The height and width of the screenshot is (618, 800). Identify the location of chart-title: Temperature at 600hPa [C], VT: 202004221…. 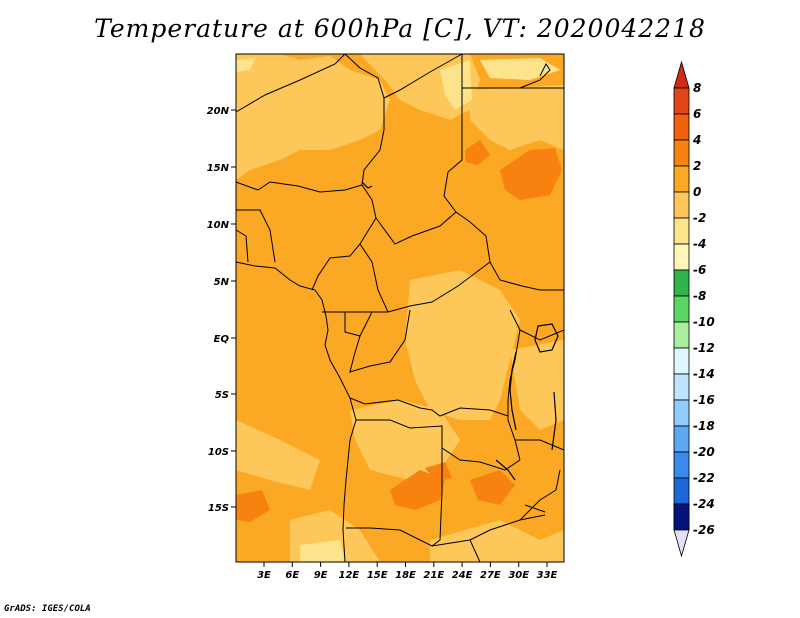
(400, 28).